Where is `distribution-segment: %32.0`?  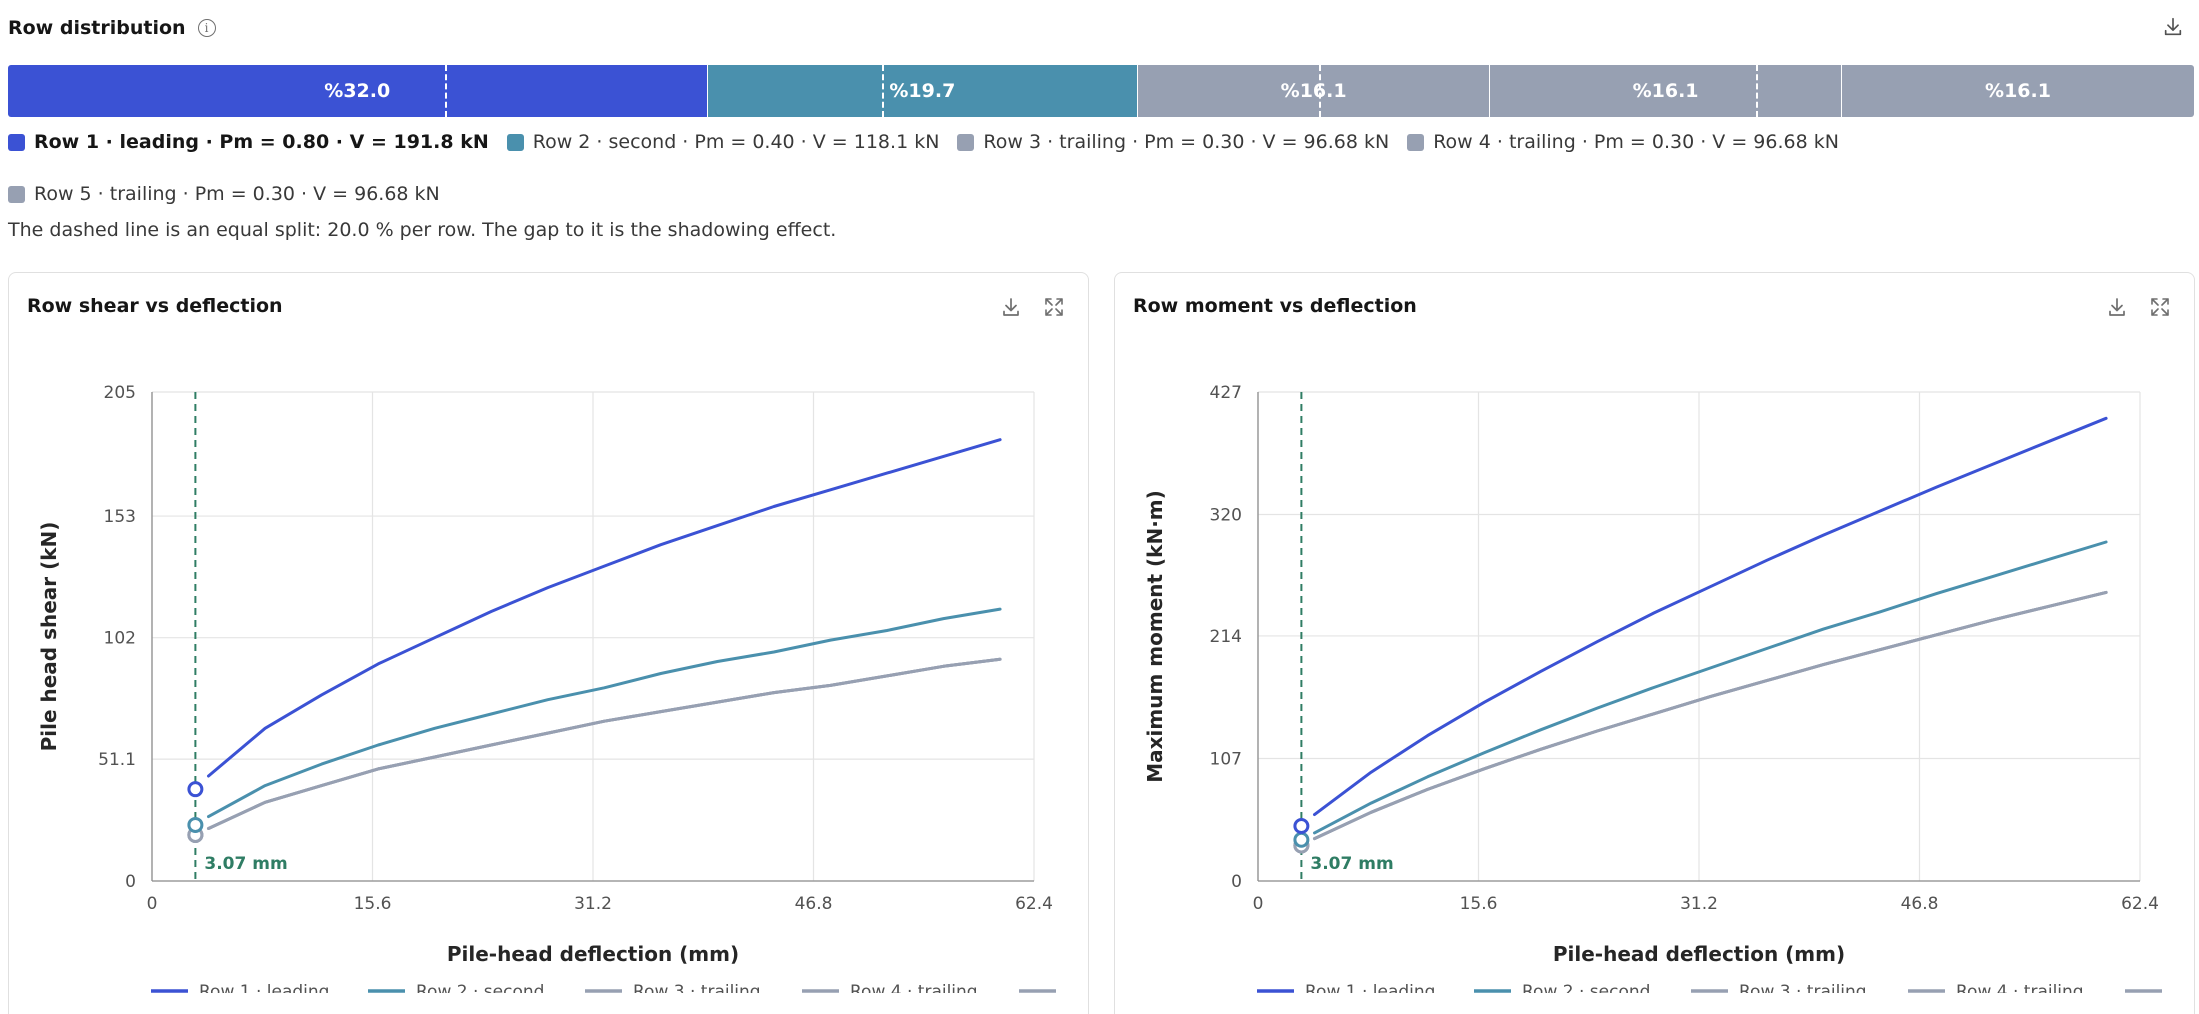
distribution-segment: %32.0 is located at coordinates (358, 91).